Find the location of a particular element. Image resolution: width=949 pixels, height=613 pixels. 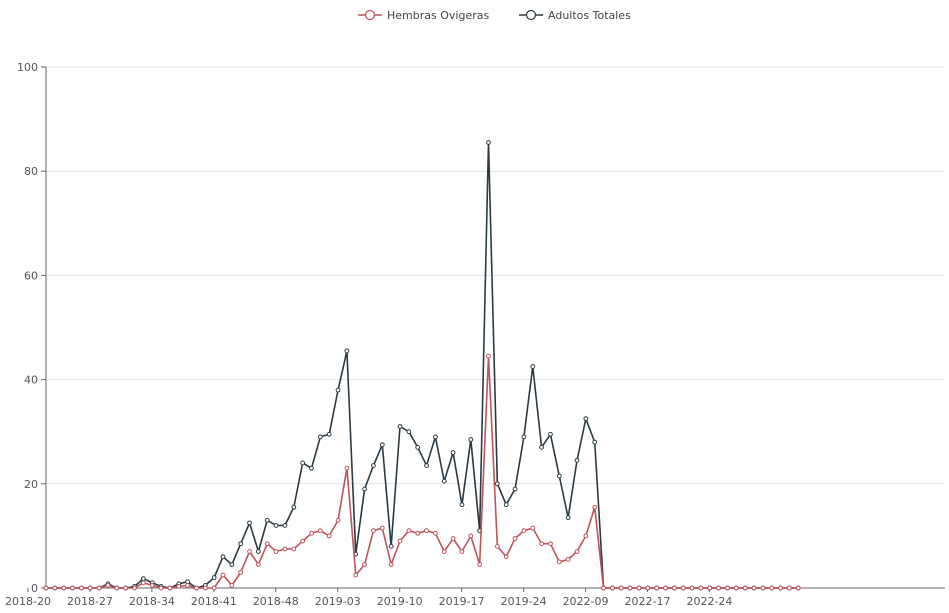

y-tick-label: 20 is located at coordinates (31, 484).